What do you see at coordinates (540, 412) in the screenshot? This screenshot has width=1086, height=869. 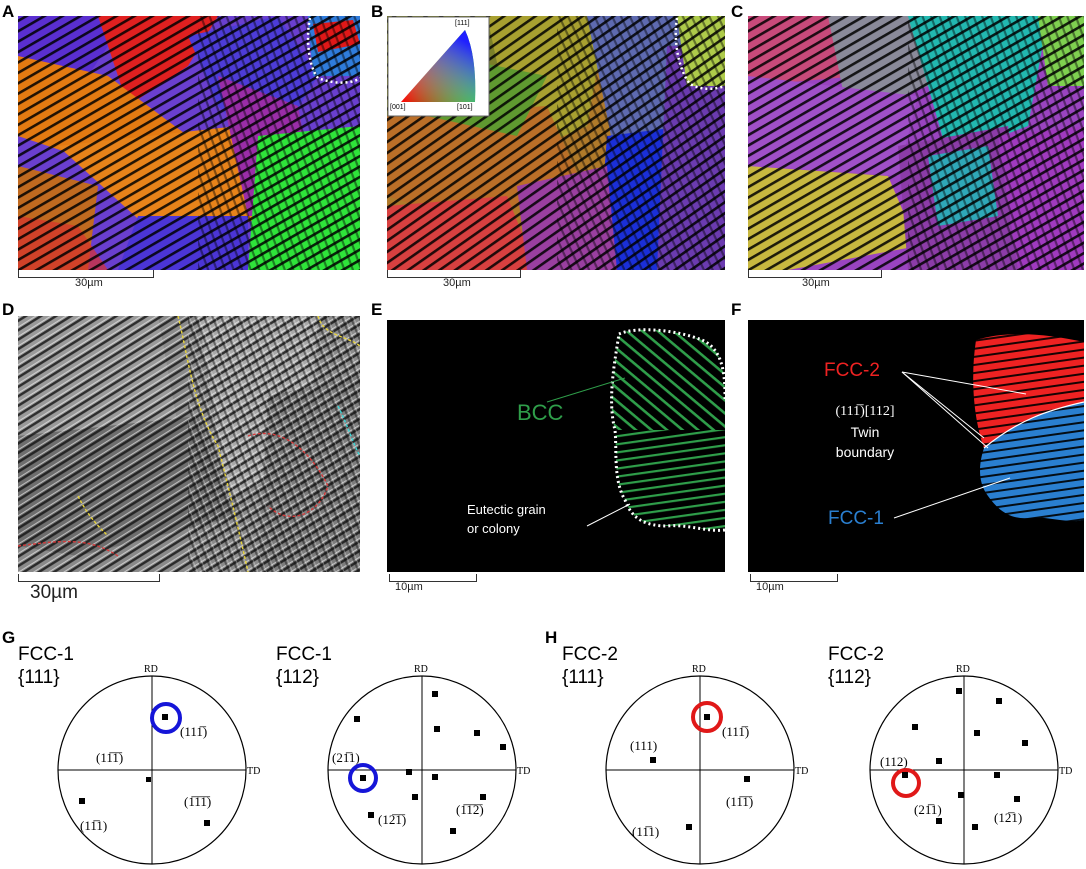 I see `bcc-label: BCC` at bounding box center [540, 412].